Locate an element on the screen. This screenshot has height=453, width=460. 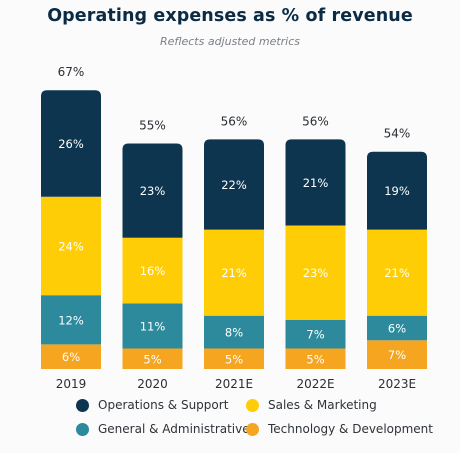
bar-2020-operations-support is located at coordinates (152, 190).